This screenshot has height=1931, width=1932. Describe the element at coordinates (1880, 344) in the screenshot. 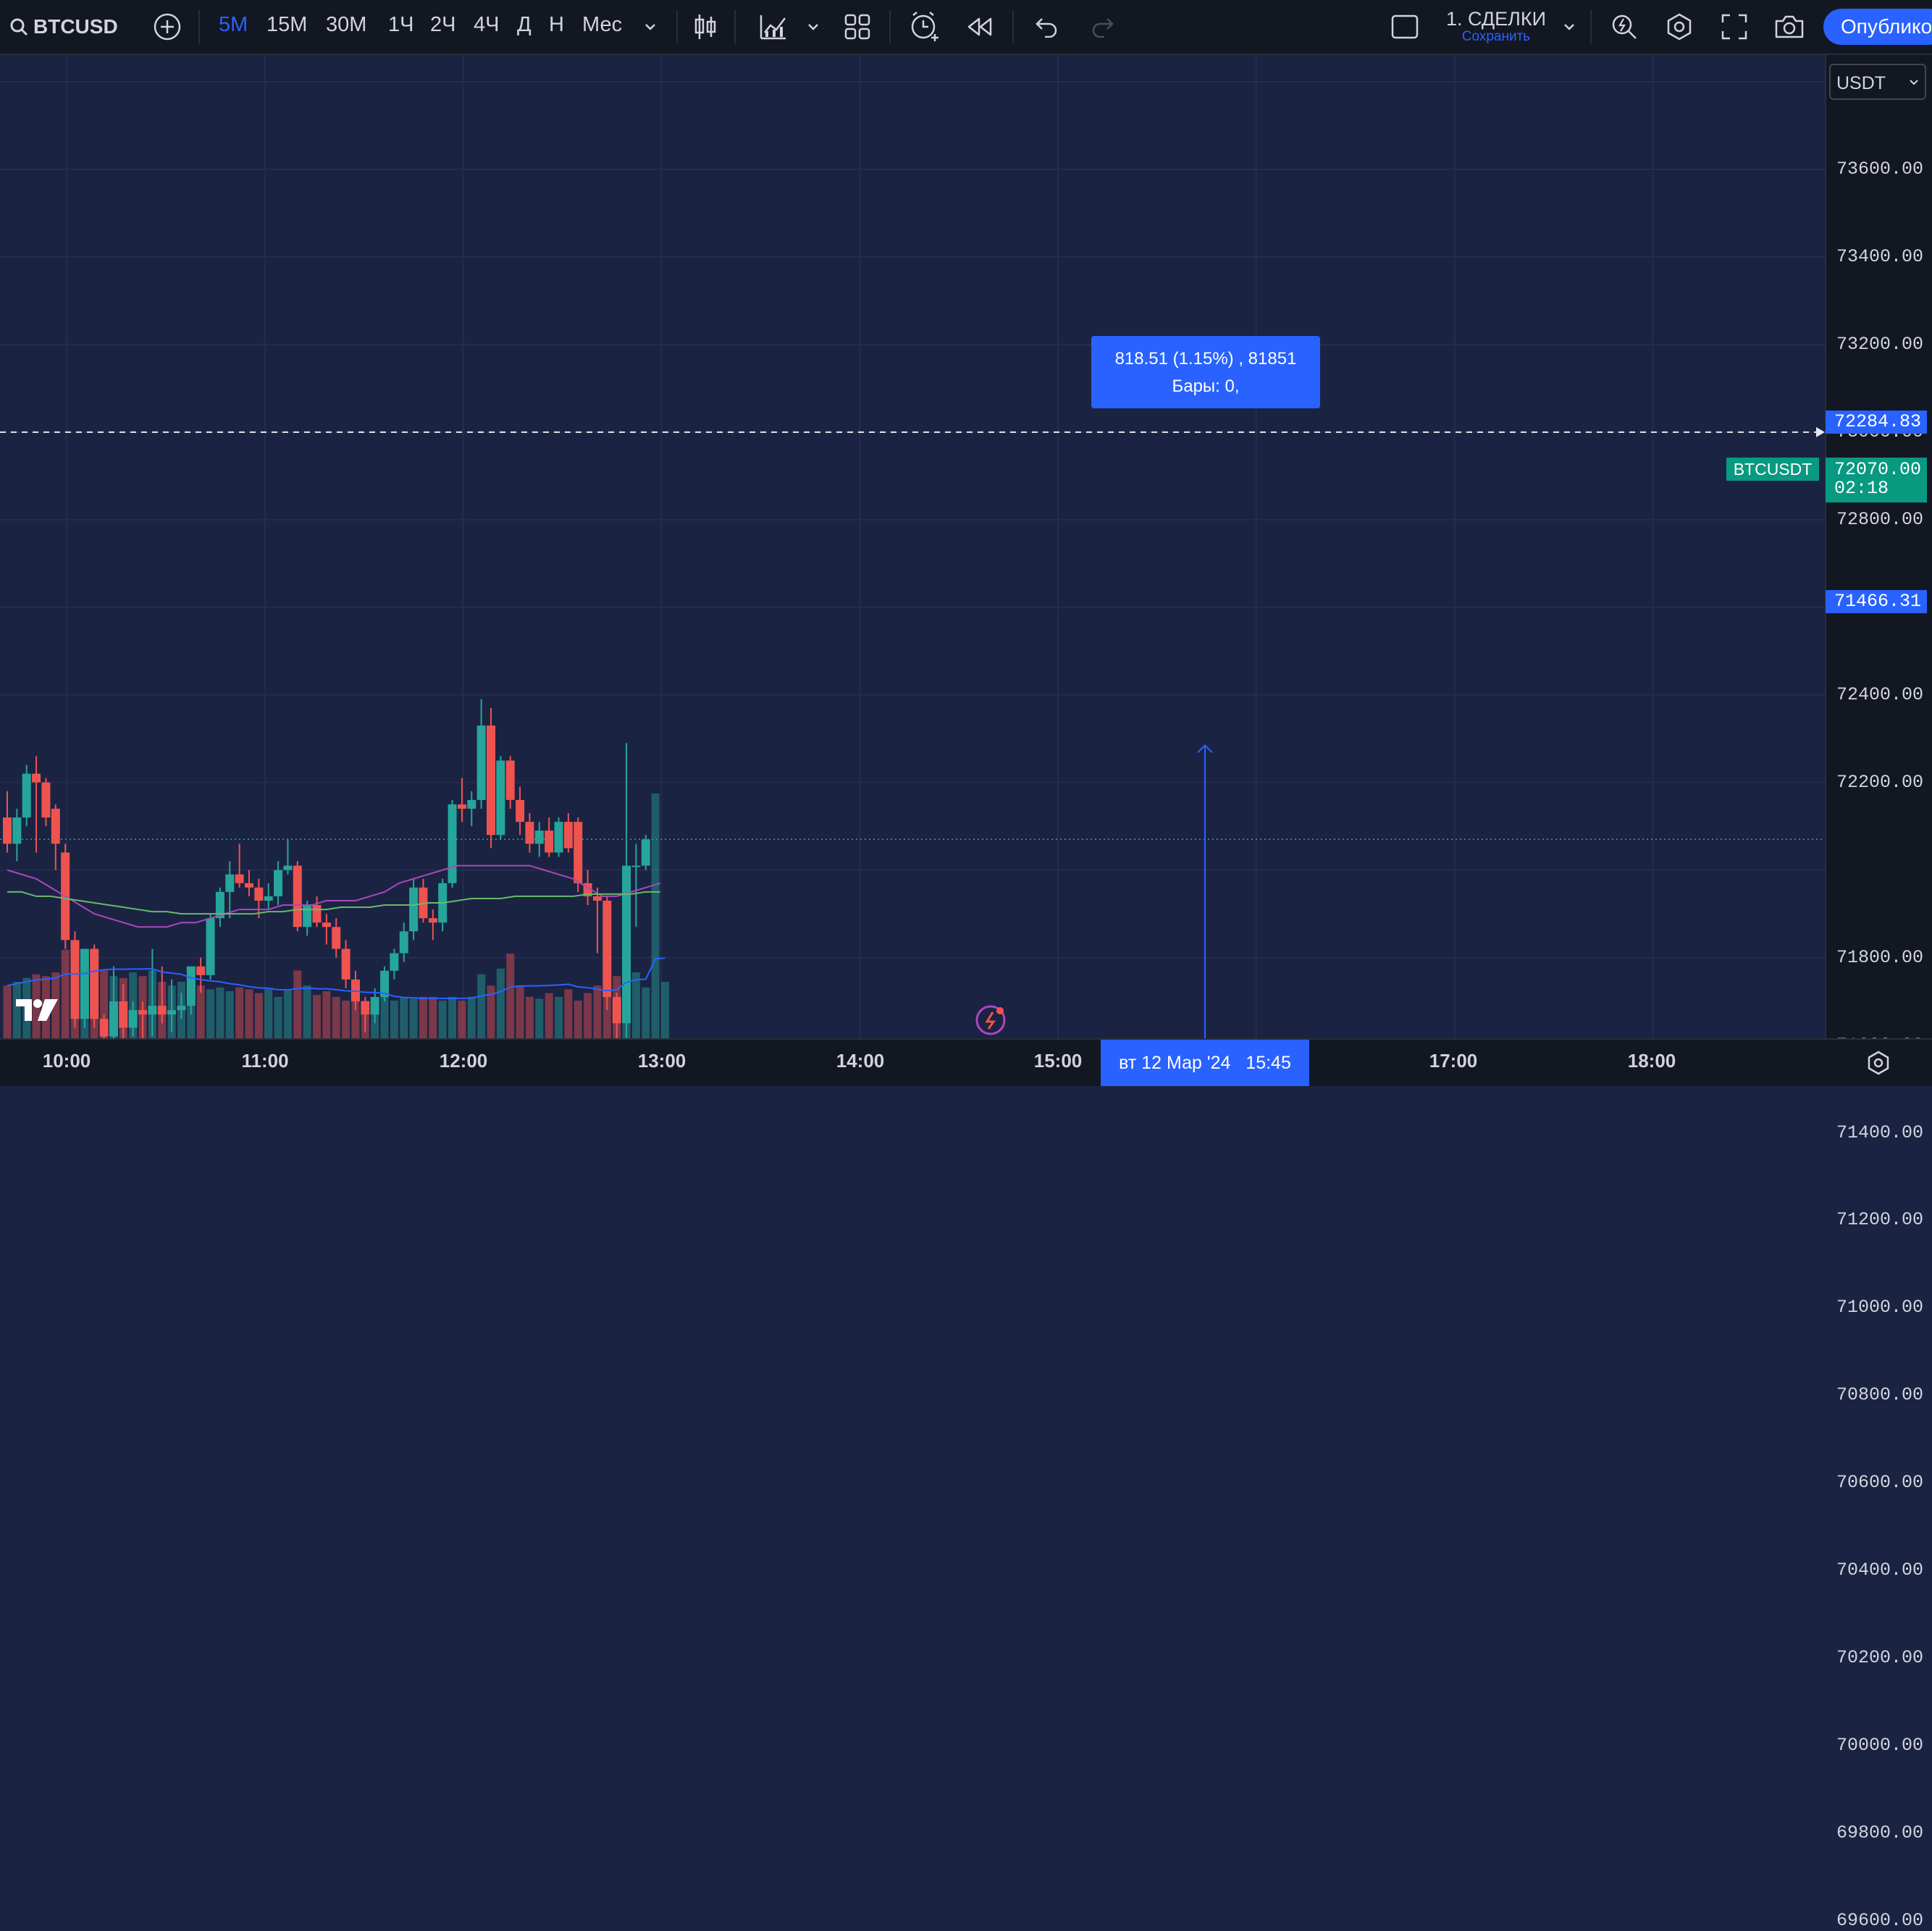

I see `price-tick: 73200.00` at that location.